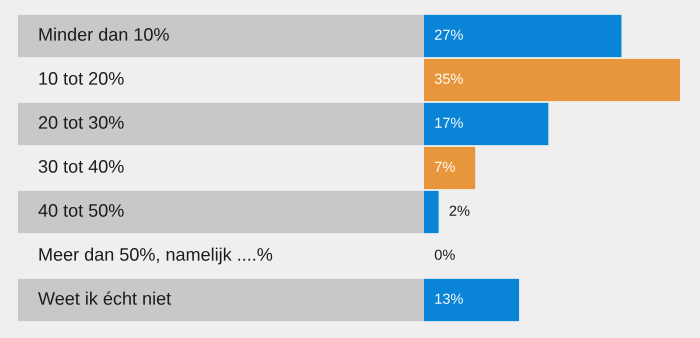  Describe the element at coordinates (81, 122) in the screenshot. I see `y-tick-label: 20 tot 30%` at that location.